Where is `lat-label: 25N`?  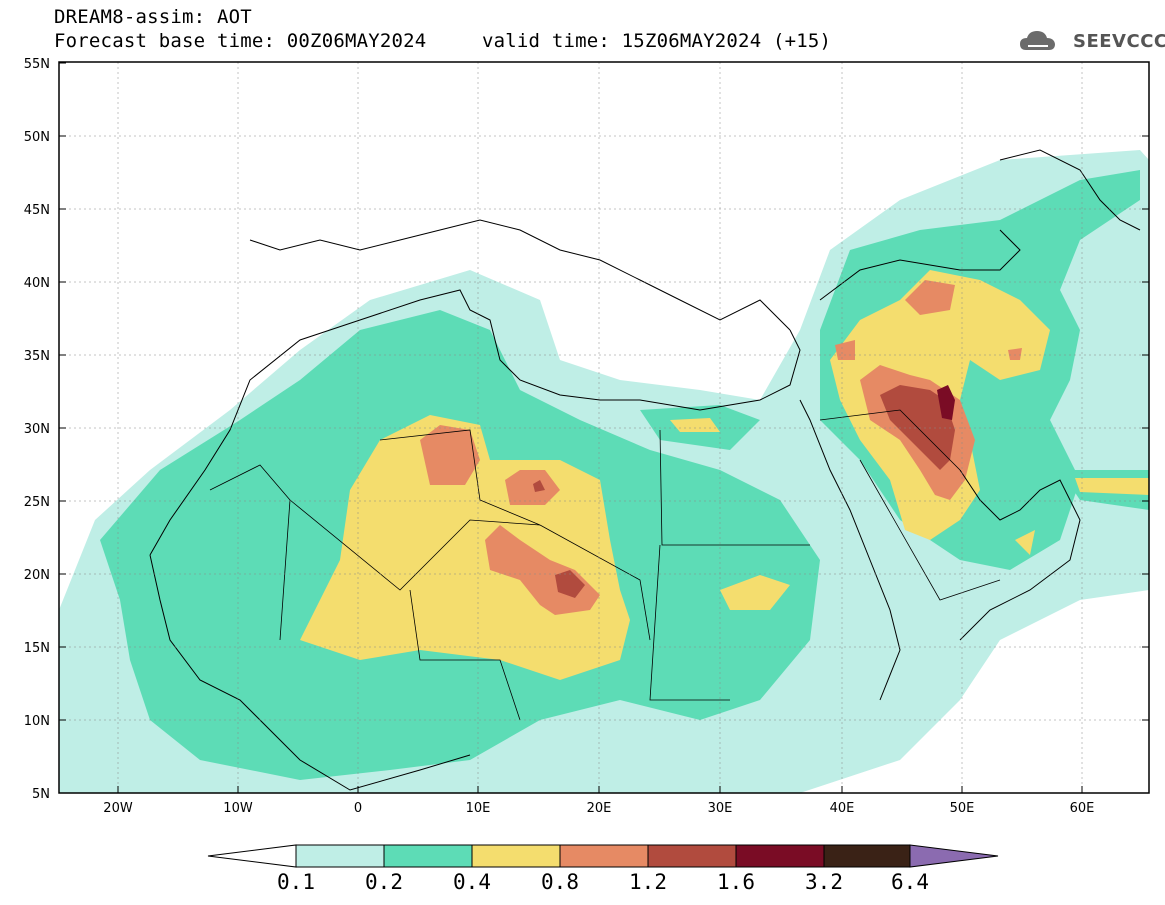 lat-label: 25N is located at coordinates (37, 502).